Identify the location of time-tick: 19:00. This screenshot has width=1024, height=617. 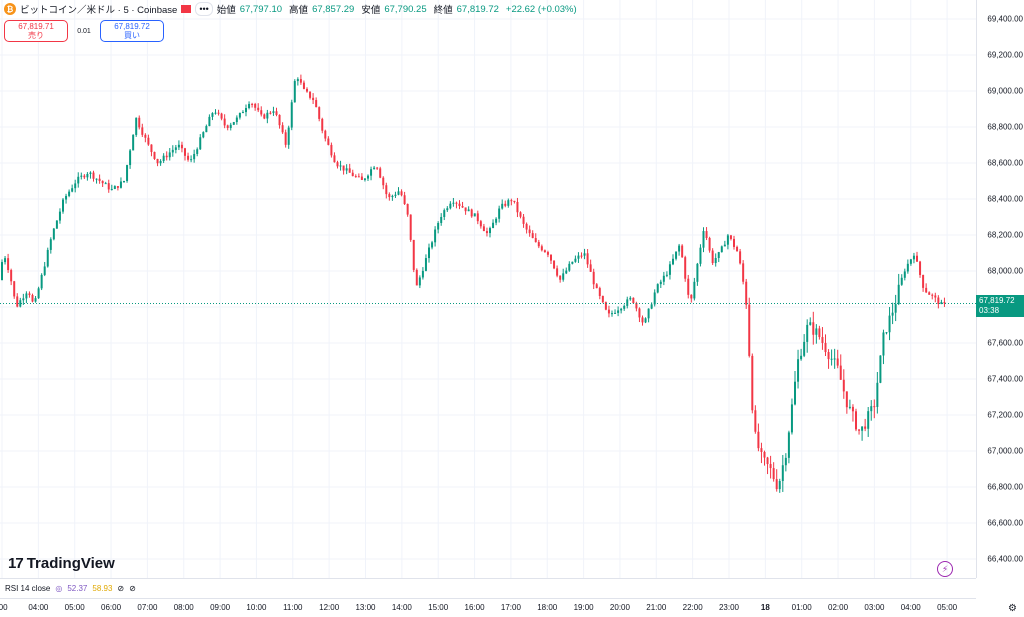
(583, 607).